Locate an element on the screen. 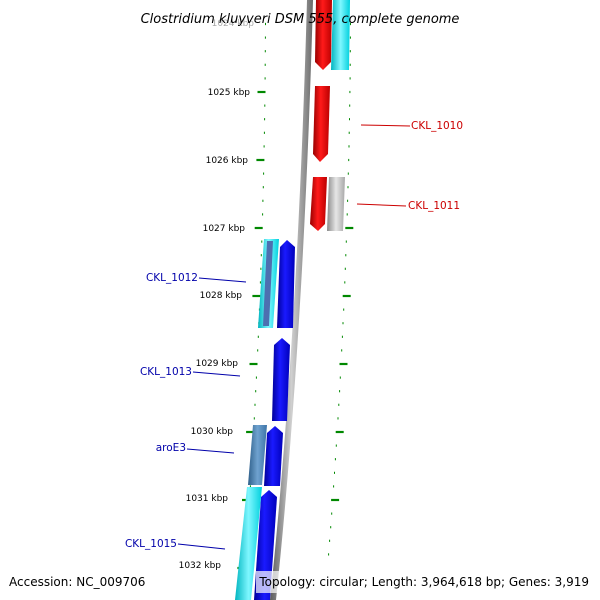  tick-label: 1032 kbp is located at coordinates (200, 566).